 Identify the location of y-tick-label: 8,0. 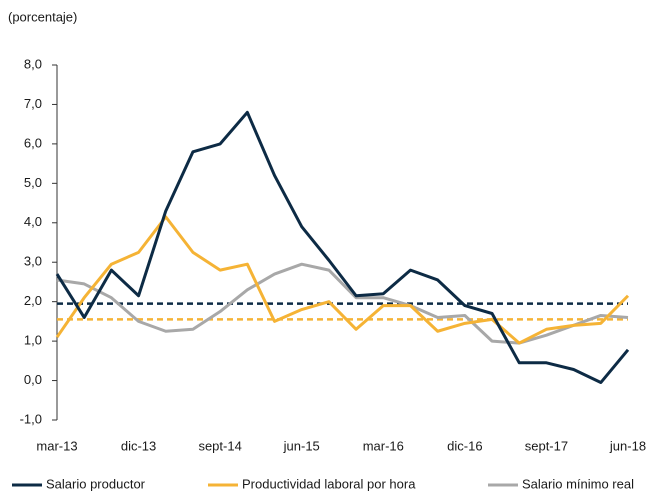
(33, 63).